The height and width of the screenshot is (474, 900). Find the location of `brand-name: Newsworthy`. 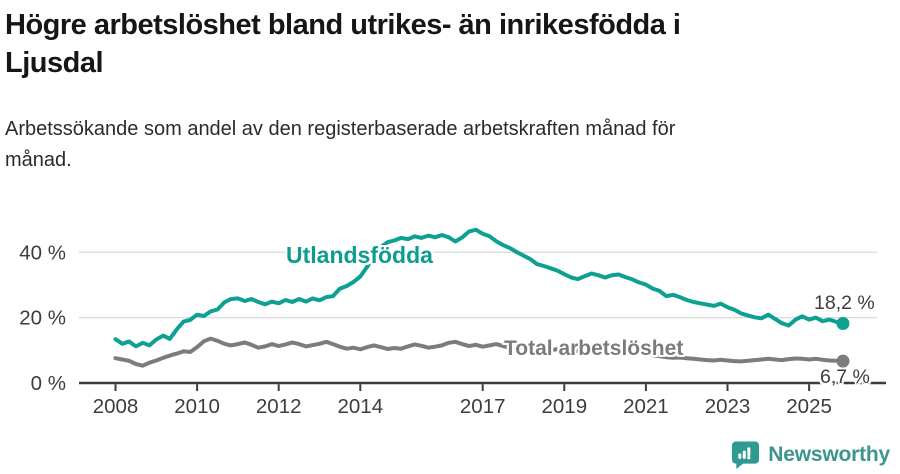

brand-name: Newsworthy is located at coordinates (829, 454).